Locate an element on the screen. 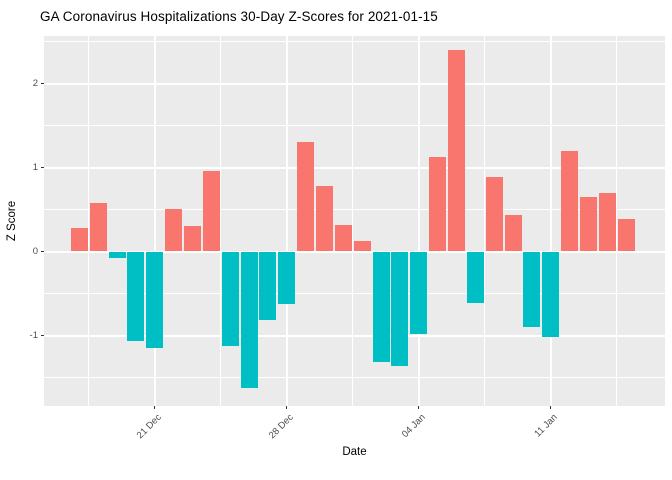 This screenshot has height=480, width=672. y-tick-label: 1 is located at coordinates (35, 167).